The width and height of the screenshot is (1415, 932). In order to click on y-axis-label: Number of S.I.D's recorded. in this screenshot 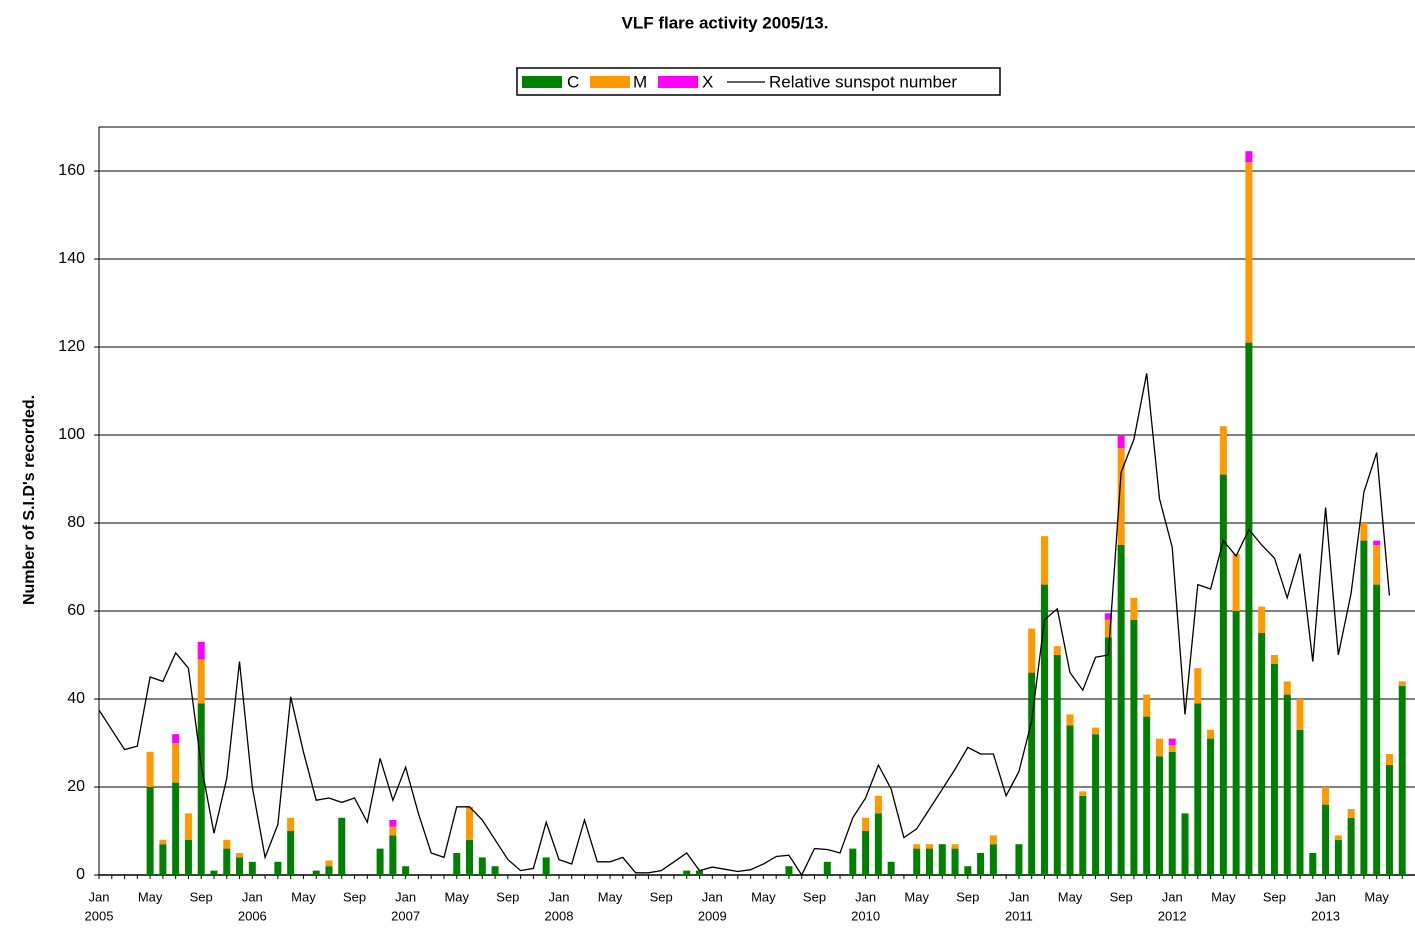, I will do `click(29, 500)`.